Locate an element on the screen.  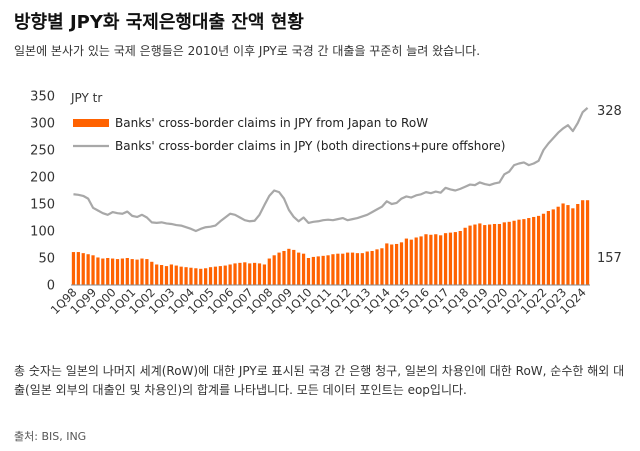
y-tick-label: 200 is located at coordinates (42, 178).